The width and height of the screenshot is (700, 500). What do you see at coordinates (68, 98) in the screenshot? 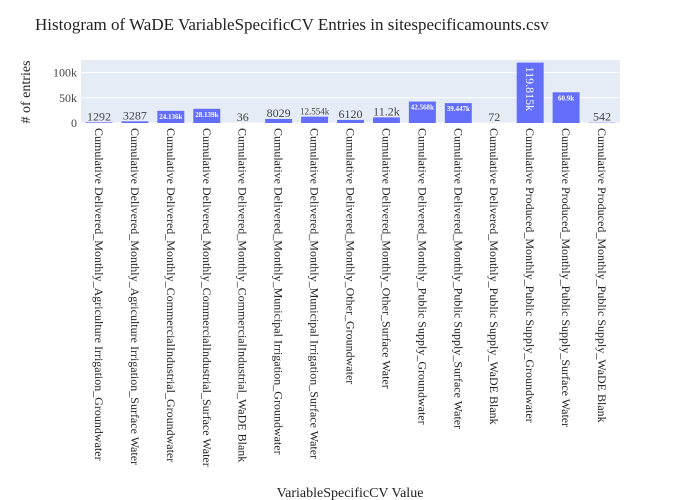
I see `y-tick-label: 50k` at bounding box center [68, 98].